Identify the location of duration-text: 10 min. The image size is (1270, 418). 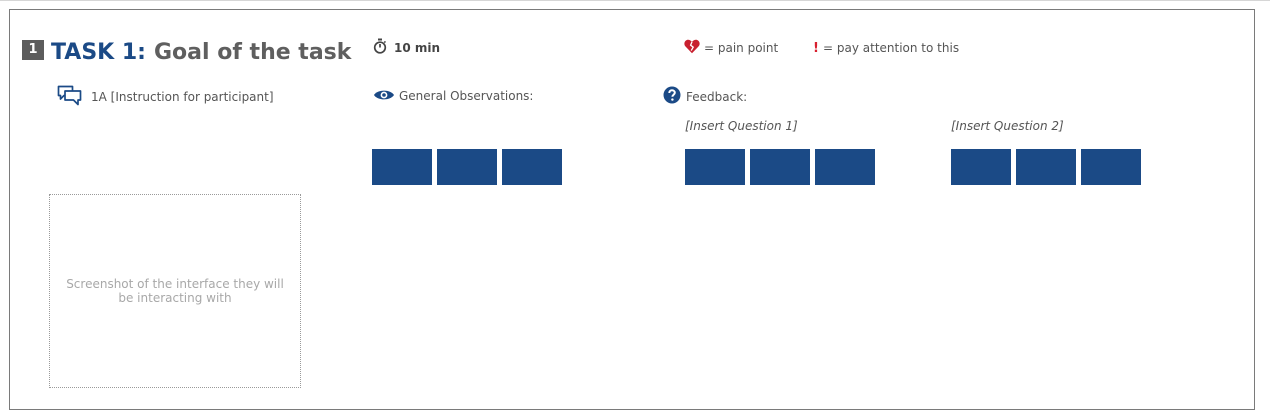
(417, 48).